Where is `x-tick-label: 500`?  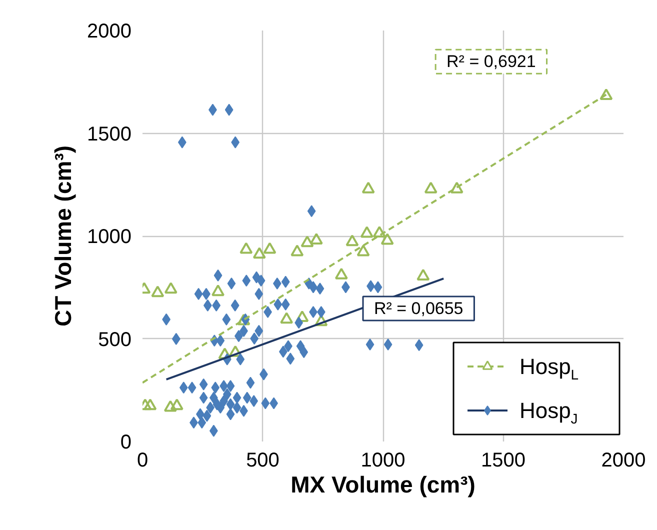
x-tick-label: 500 is located at coordinates (263, 461).